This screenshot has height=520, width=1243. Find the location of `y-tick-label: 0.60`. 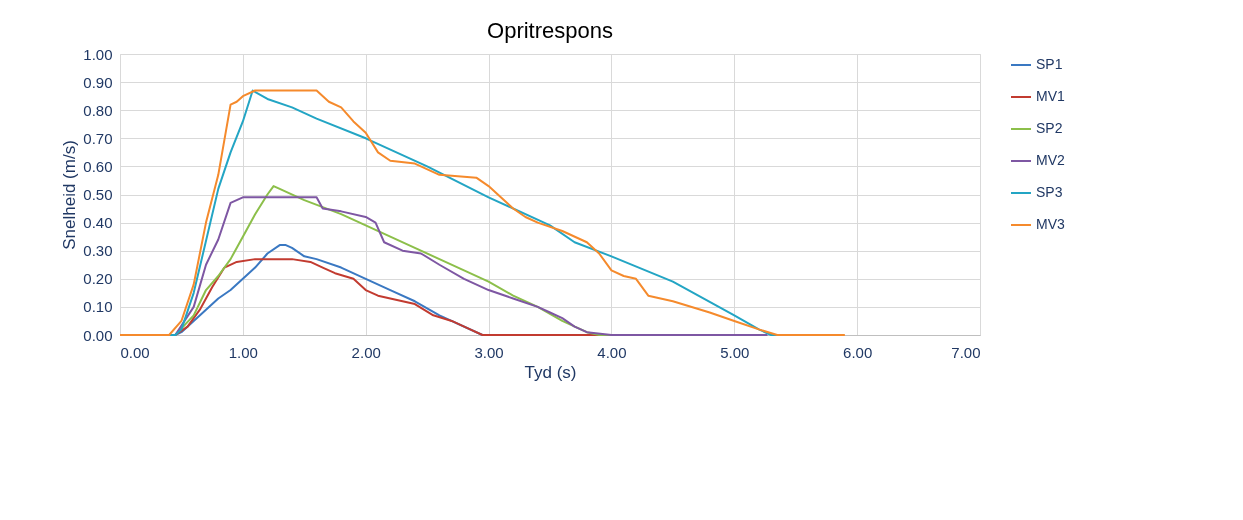

y-tick-label: 0.60 is located at coordinates (98, 166).